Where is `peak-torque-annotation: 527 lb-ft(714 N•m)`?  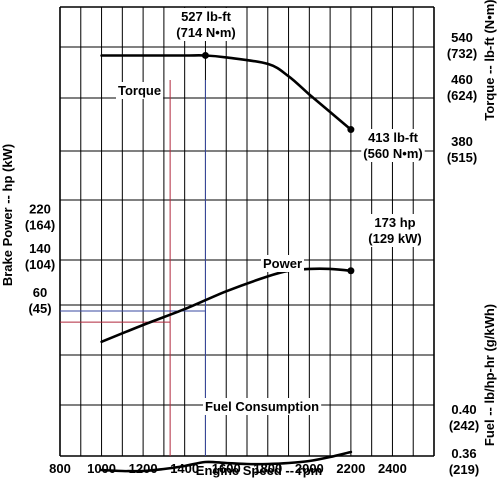 peak-torque-annotation: 527 lb-ft(714 N•m) is located at coordinates (206, 24).